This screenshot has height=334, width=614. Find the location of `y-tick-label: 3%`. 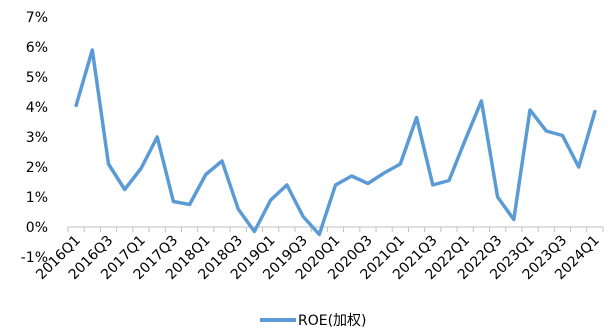

y-tick-label: 3% is located at coordinates (37, 138).